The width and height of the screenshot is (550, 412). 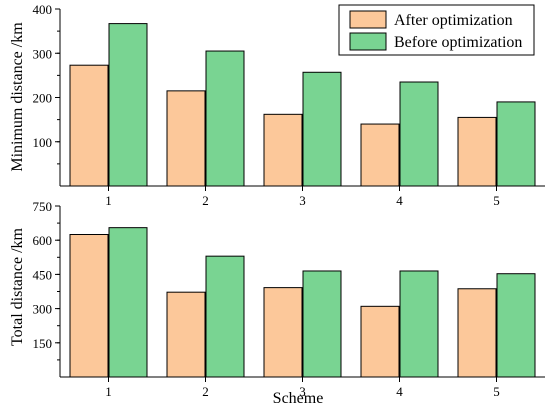 I want to click on y-tick-label: 400, so click(x=43, y=9).